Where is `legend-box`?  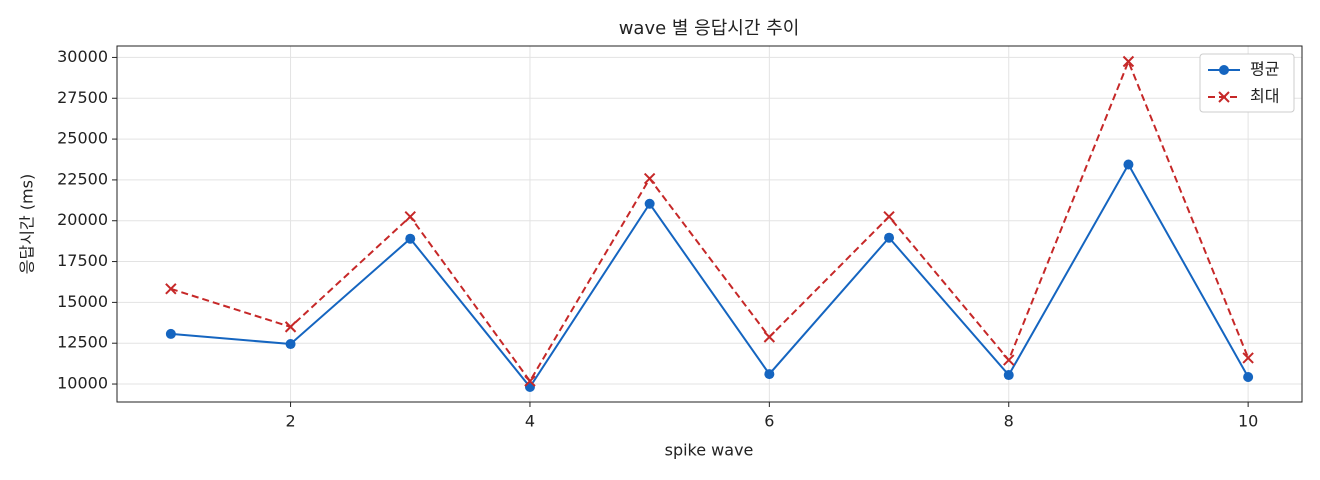 legend-box is located at coordinates (1247, 83).